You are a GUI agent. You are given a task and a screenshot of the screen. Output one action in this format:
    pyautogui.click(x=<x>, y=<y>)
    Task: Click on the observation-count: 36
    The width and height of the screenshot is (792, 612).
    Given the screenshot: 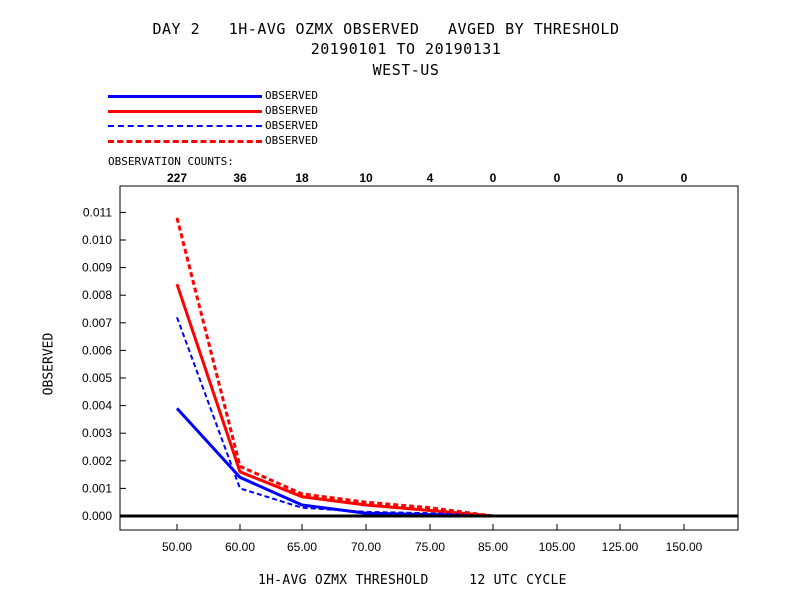 What is the action you would take?
    pyautogui.click(x=240, y=178)
    